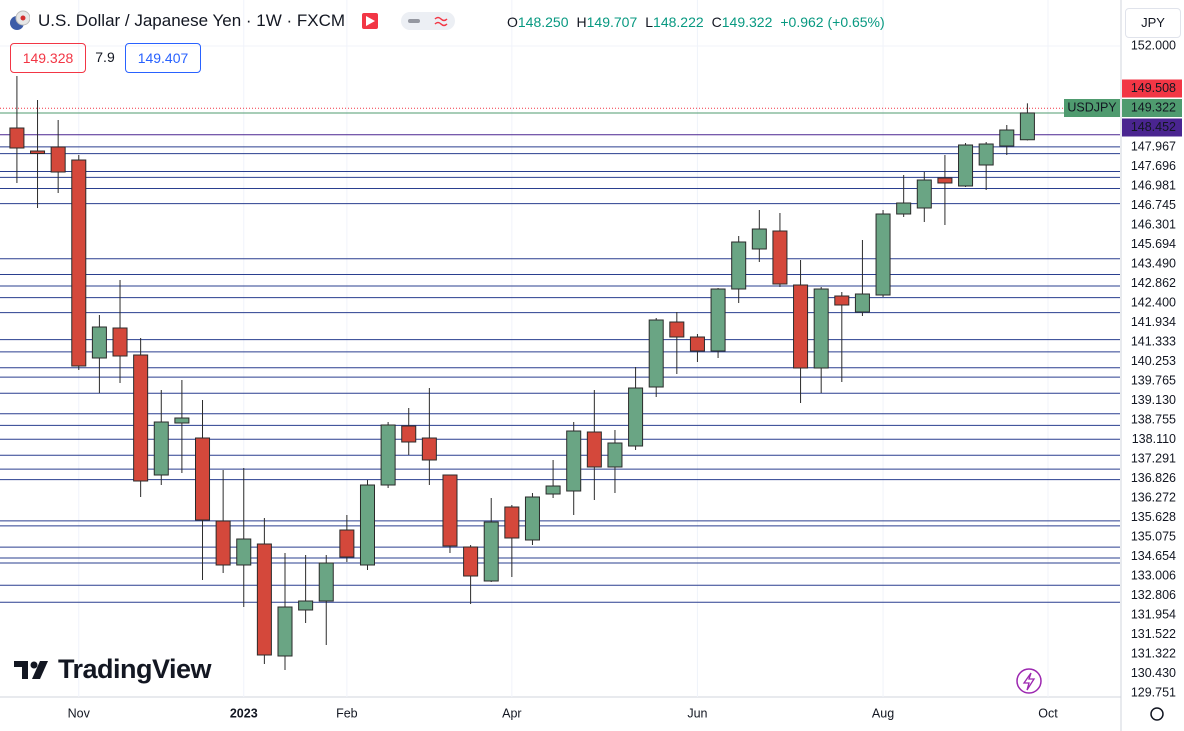  I want to click on level-label: 143.490, so click(1153, 263).